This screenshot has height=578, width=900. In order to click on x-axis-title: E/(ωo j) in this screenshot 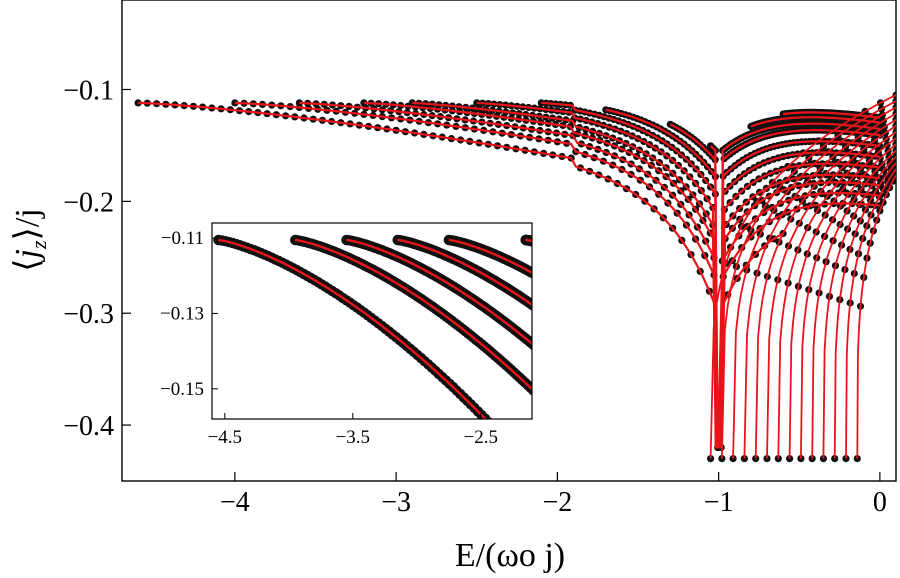, I will do `click(510, 555)`.